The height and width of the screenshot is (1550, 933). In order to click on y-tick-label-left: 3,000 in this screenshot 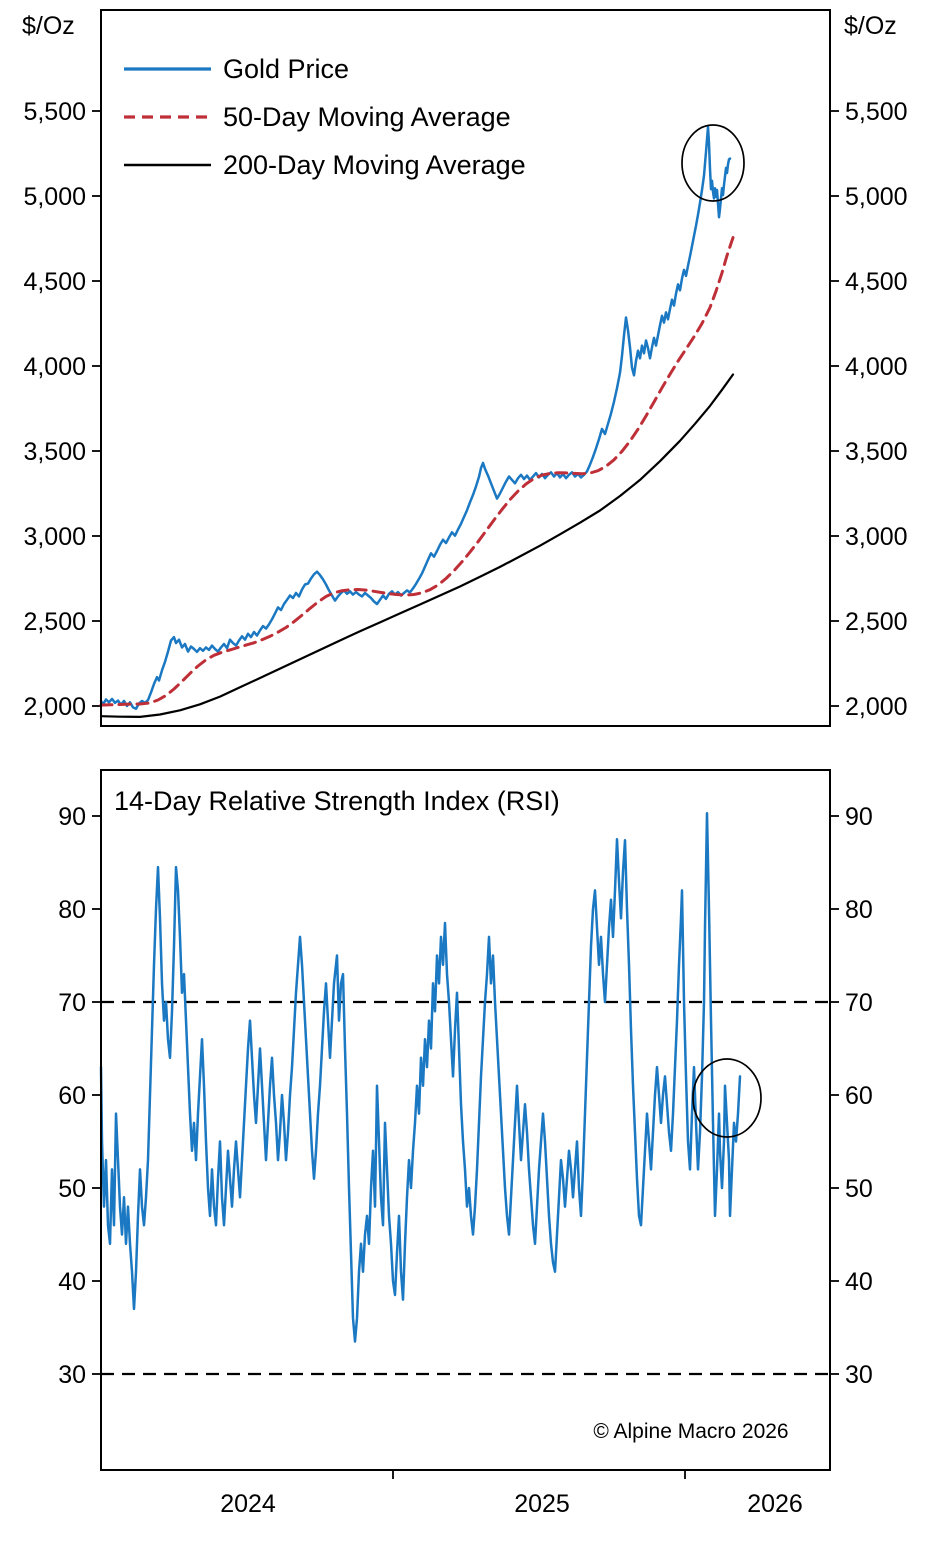, I will do `click(54, 537)`.